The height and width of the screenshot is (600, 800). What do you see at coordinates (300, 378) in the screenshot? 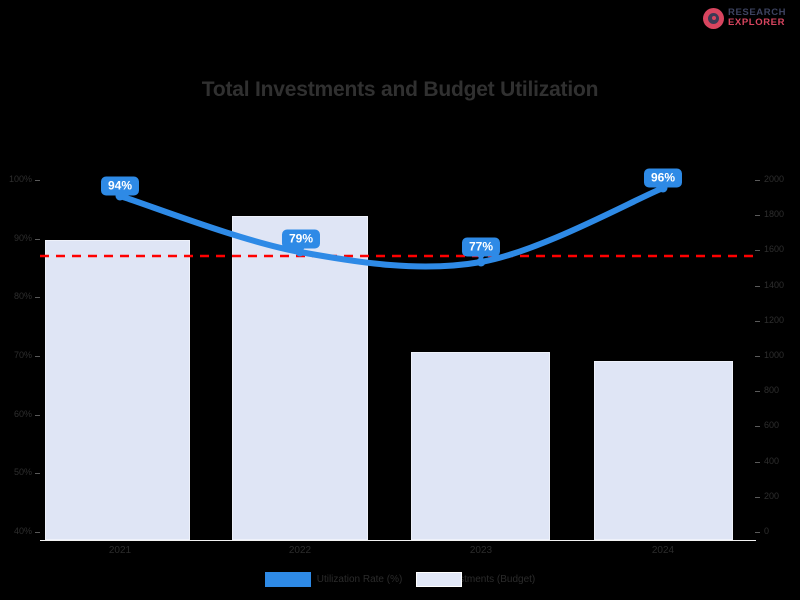
I see `bar-2022` at bounding box center [300, 378].